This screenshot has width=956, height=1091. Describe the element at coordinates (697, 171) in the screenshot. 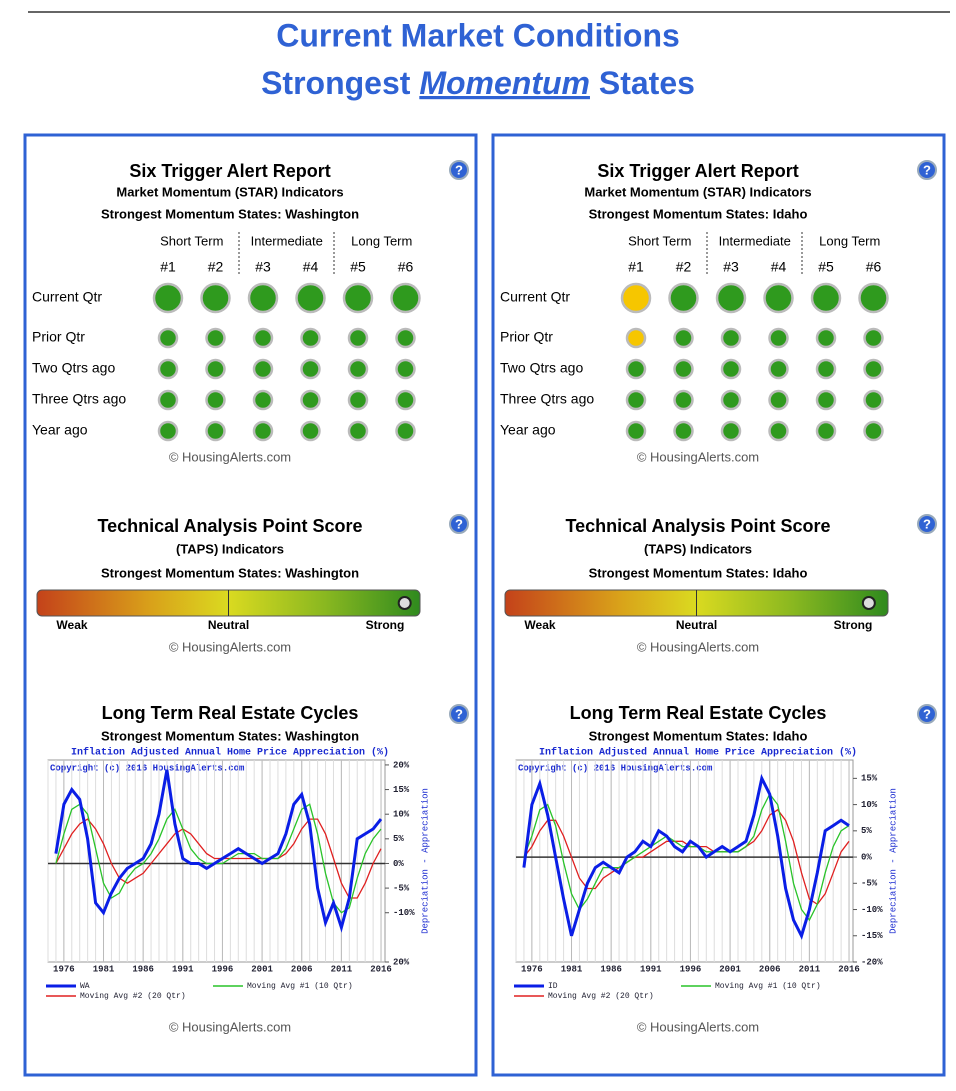

I see `section-title: Six Trigger Alert Report` at that location.